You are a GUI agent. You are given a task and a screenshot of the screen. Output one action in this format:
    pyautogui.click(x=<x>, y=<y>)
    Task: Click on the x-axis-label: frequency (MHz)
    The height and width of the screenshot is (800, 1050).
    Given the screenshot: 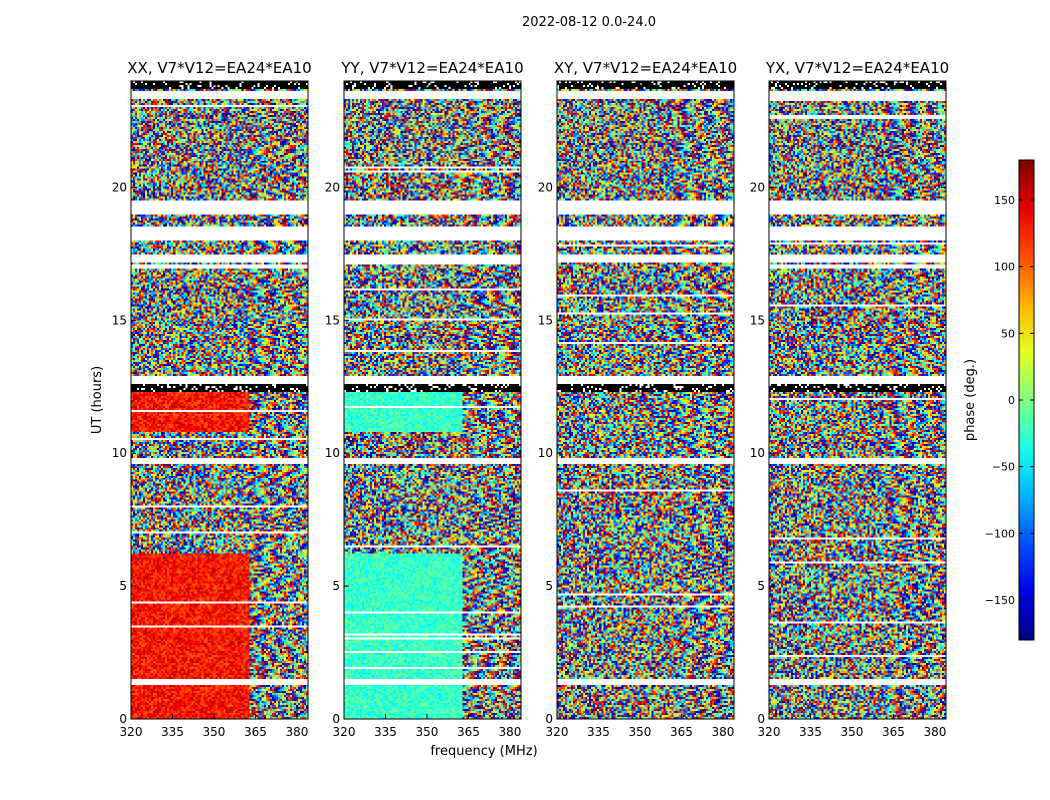 What is the action you would take?
    pyautogui.click(x=483, y=751)
    